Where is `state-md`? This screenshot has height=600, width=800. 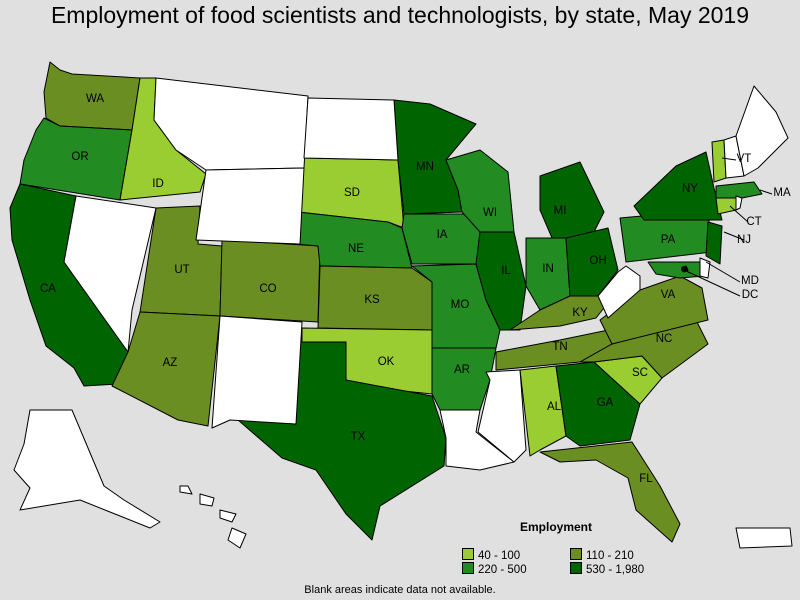
state-md is located at coordinates (676, 270).